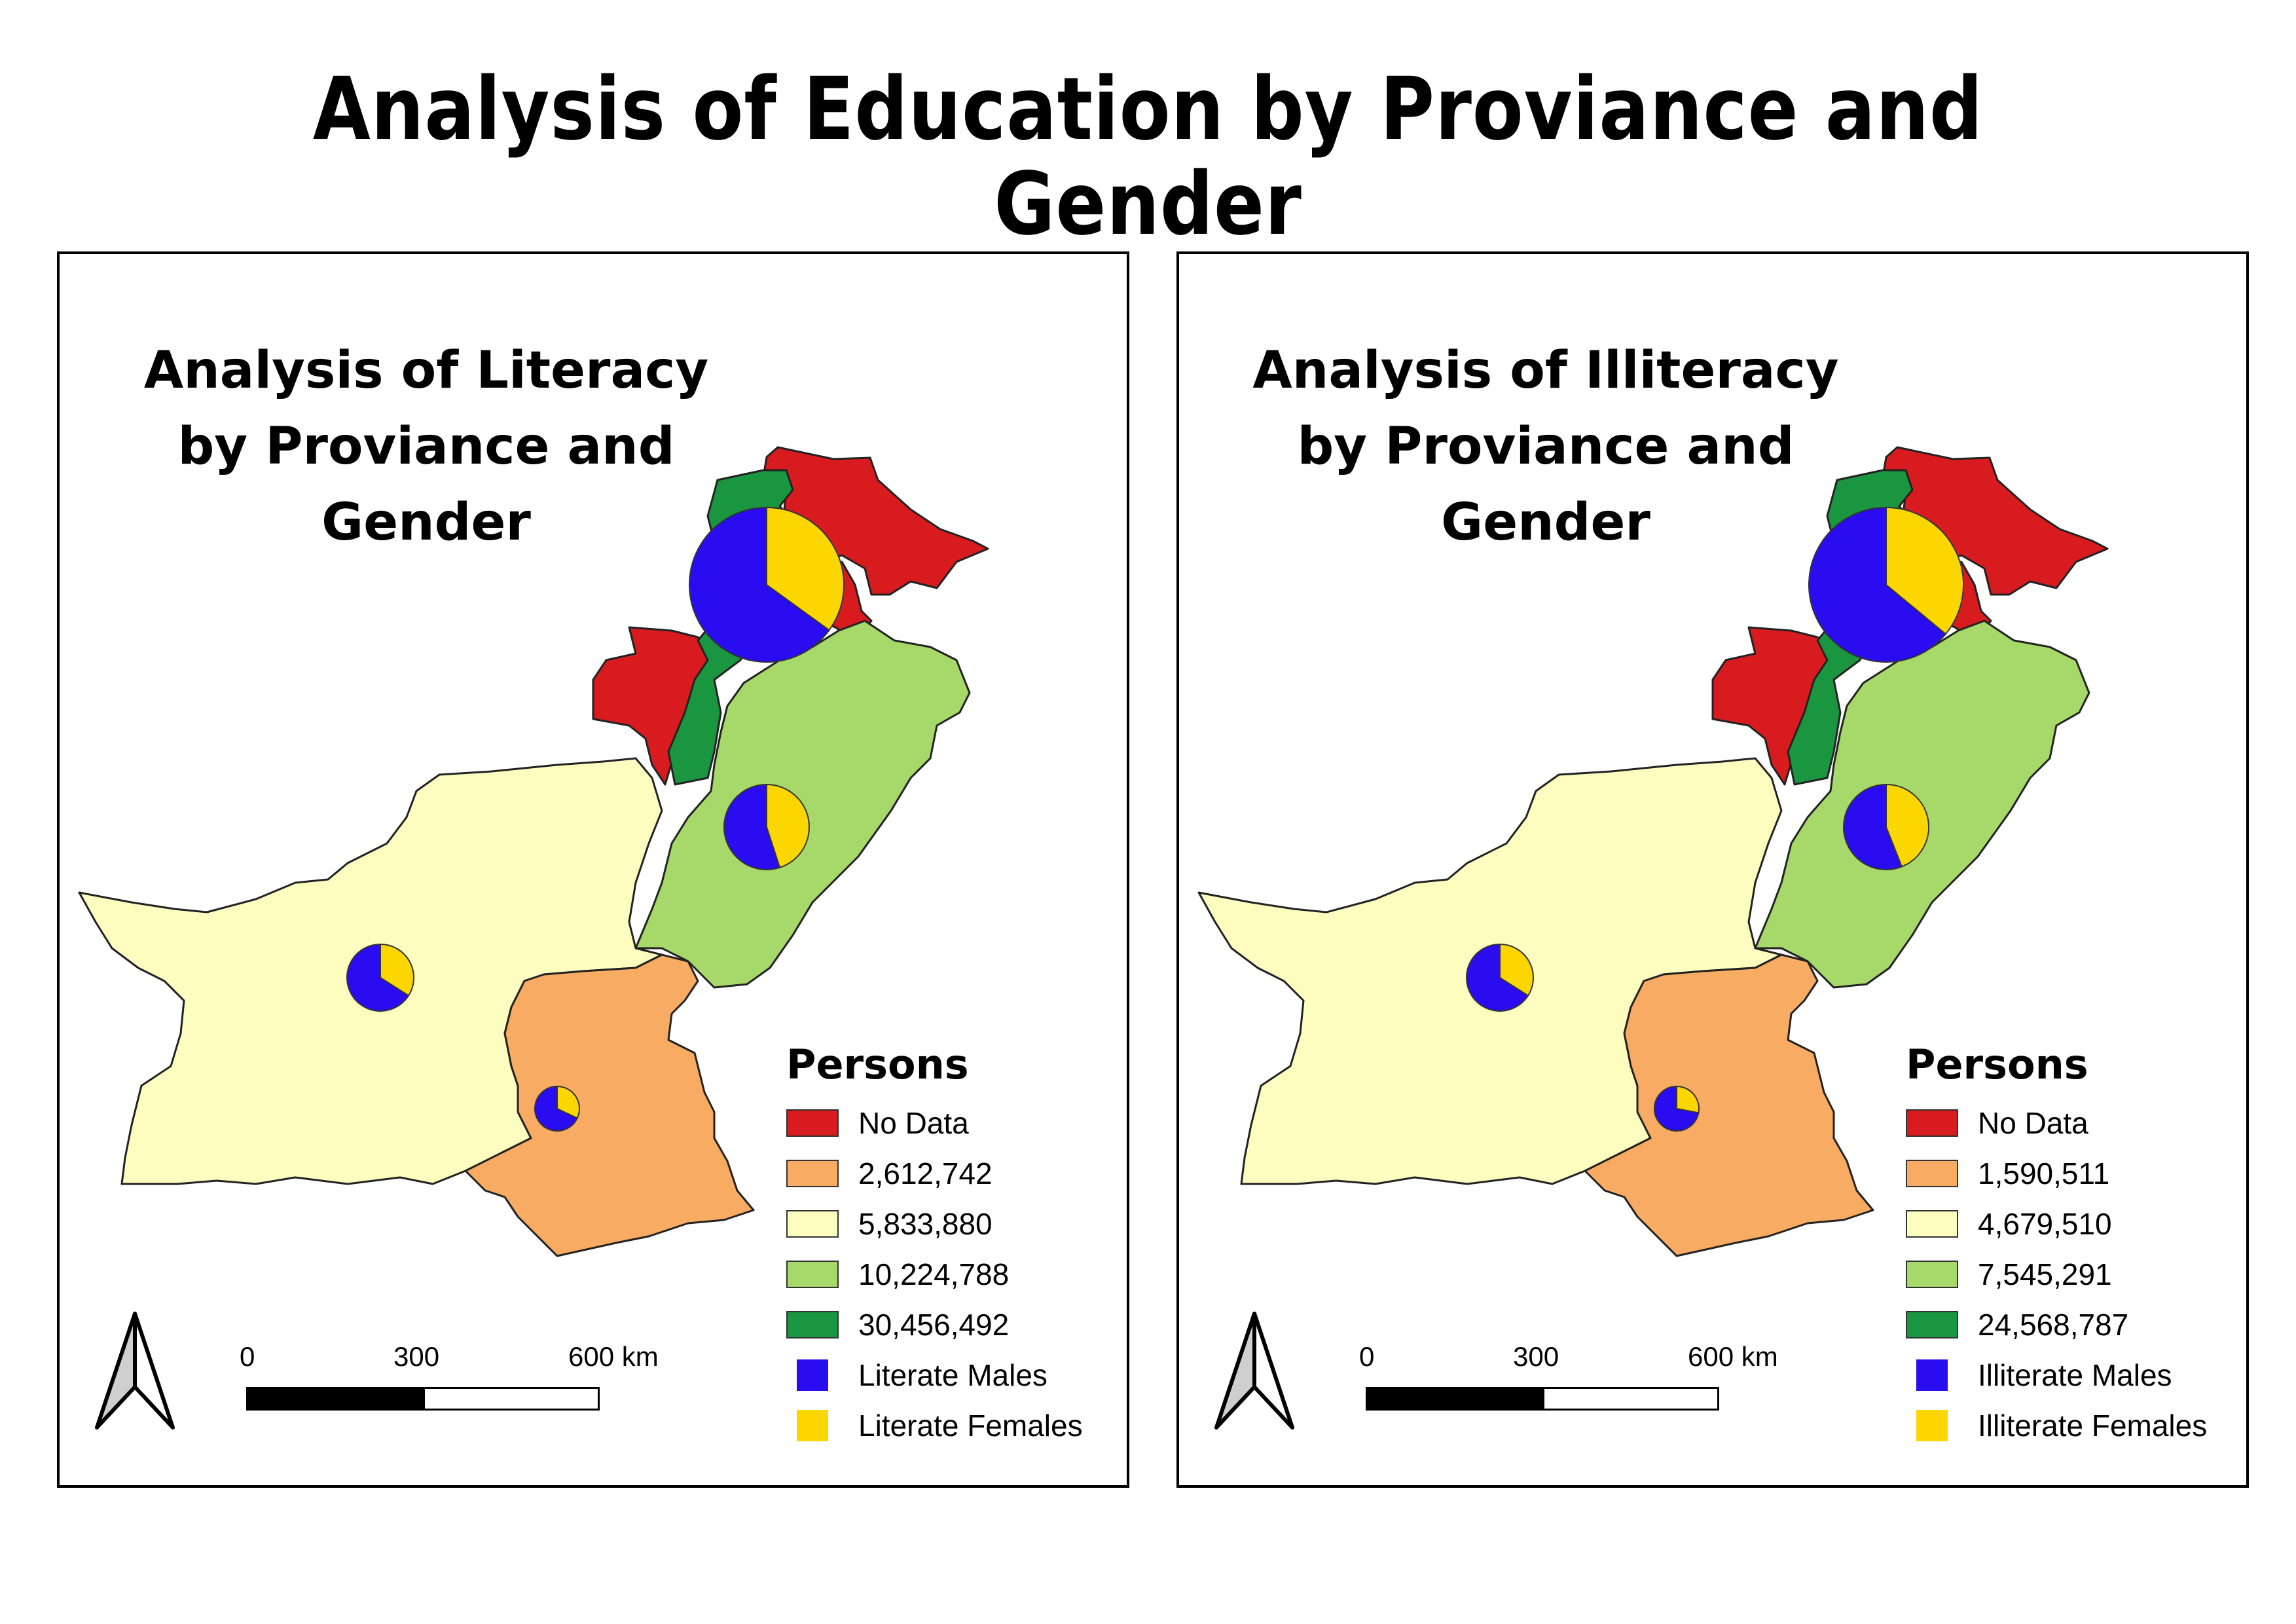  I want to click on legend-label: Illiterate Males, so click(2075, 1374).